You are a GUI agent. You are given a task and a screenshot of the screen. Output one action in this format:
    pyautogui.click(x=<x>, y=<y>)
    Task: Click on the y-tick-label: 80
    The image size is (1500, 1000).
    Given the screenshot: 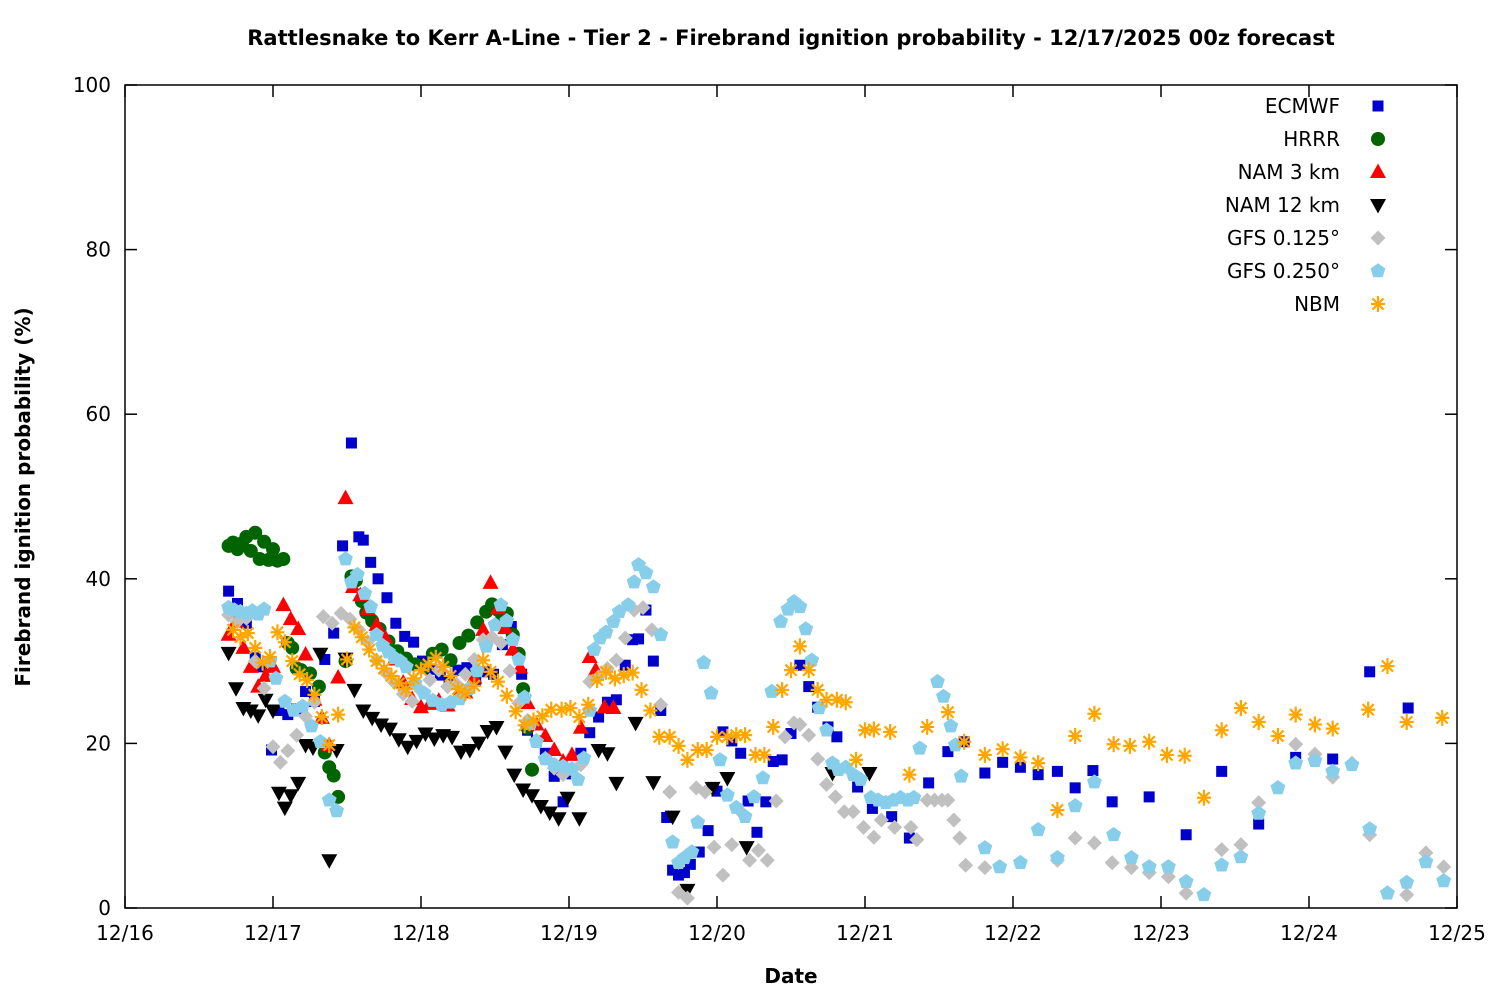 What is the action you would take?
    pyautogui.click(x=98, y=250)
    